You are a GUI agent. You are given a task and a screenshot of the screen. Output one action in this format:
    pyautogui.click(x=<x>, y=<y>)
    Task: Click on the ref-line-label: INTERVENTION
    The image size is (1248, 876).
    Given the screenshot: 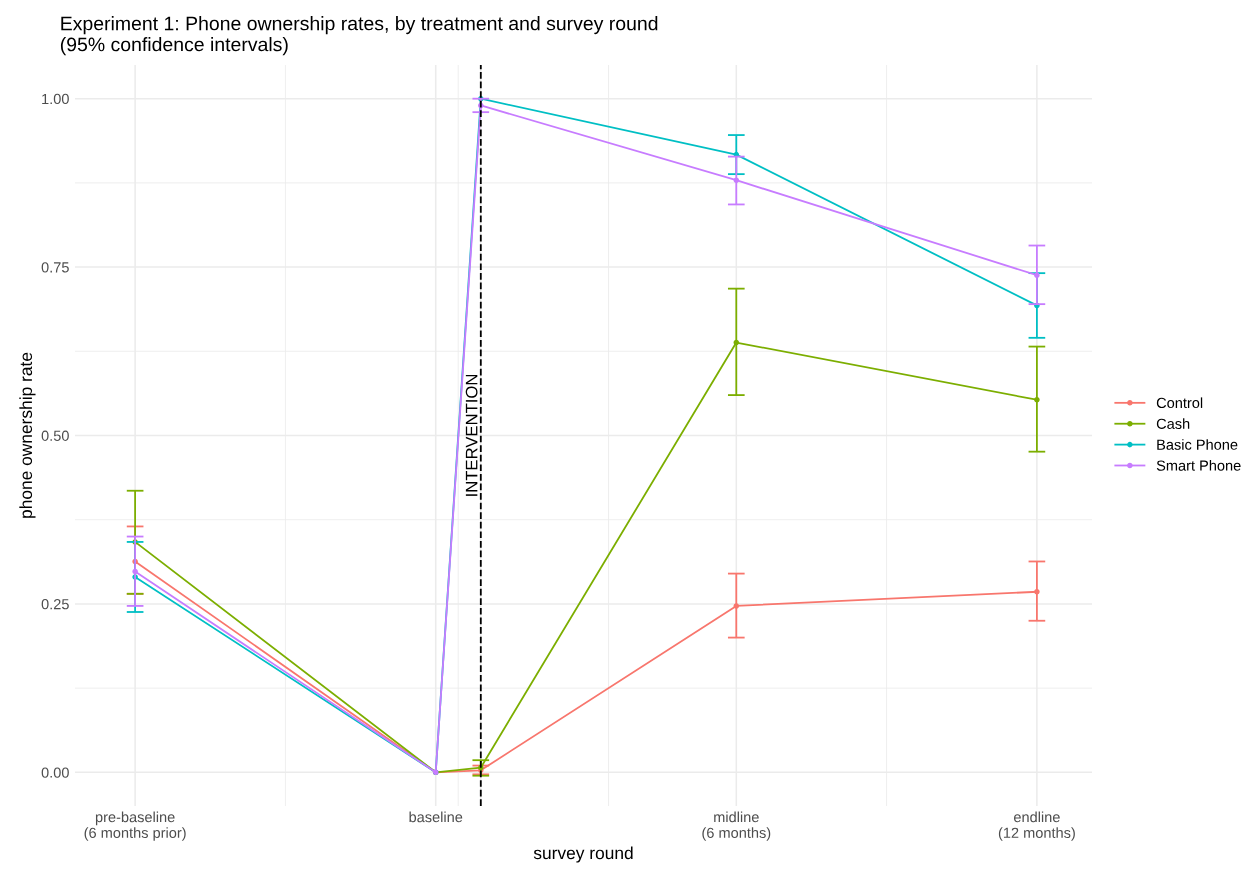 What is the action you would take?
    pyautogui.click(x=471, y=435)
    